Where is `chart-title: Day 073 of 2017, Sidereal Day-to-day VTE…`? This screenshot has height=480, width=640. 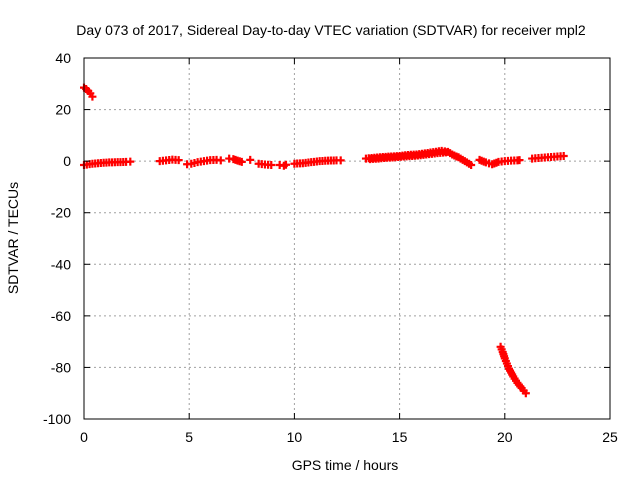
chart-title: Day 073 of 2017, Sidereal Day-to-day VTE… is located at coordinates (331, 30).